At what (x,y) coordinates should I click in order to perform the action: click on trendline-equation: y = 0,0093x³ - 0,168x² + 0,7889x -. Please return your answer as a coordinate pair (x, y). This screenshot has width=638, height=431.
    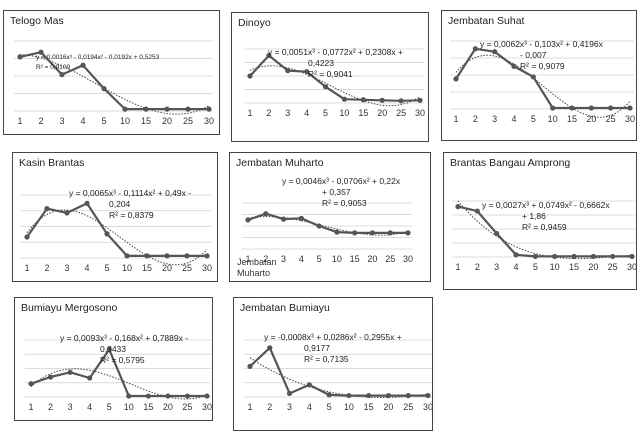
    Looking at the image, I should click on (124, 338).